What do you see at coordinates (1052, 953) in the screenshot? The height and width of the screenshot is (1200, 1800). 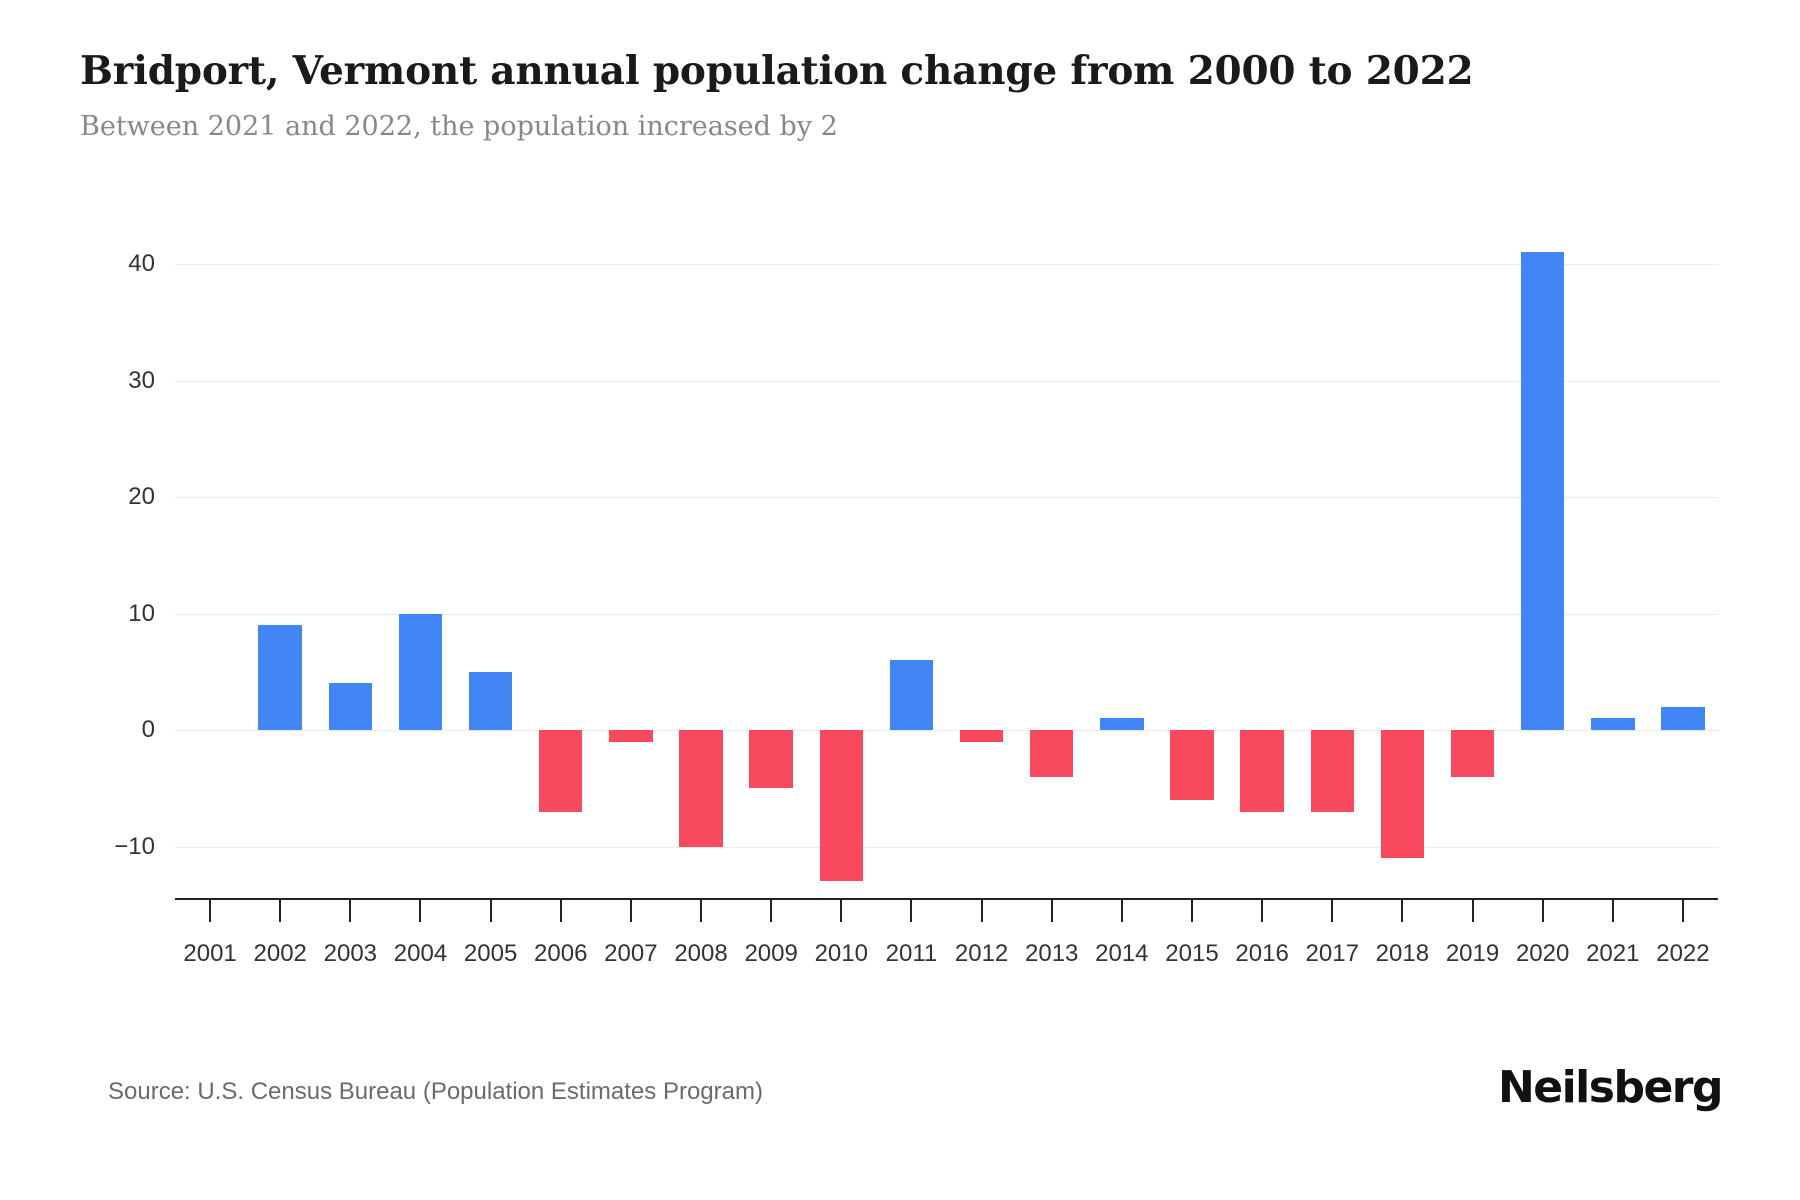 I see `x-axis-tick-label: 2013` at bounding box center [1052, 953].